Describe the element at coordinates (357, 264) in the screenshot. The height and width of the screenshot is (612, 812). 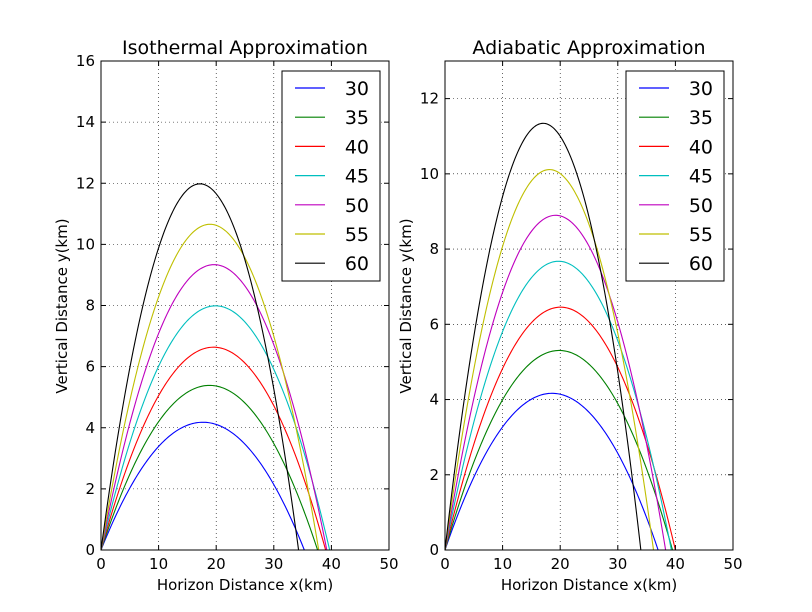
I see `isothermal-legend-label-60: 60` at that location.